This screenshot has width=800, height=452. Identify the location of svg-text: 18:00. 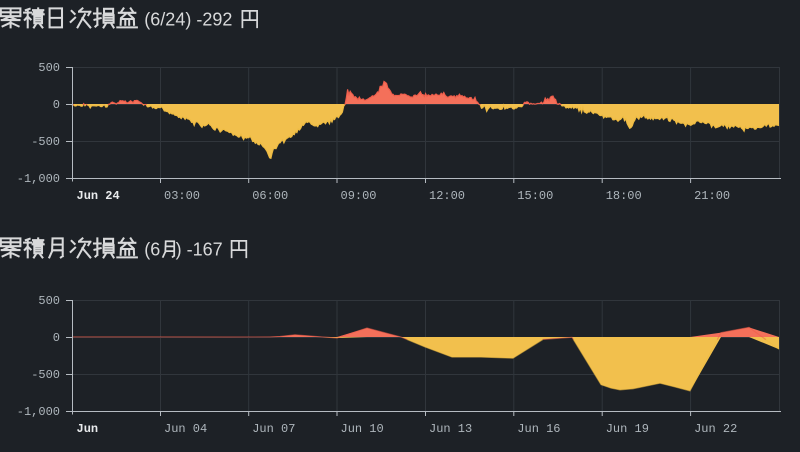
(624, 196).